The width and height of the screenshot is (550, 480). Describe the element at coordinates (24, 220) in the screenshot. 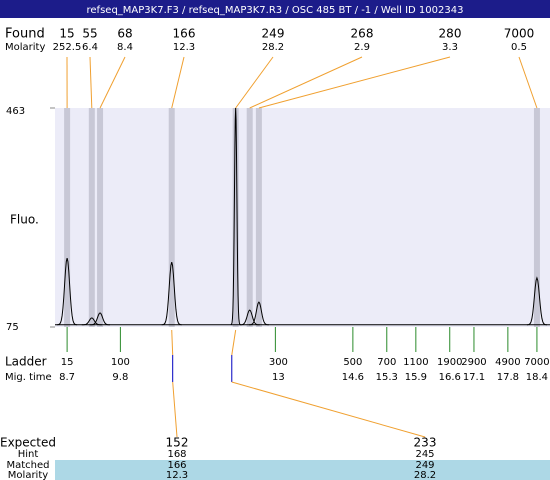

I see `y-label: Fluo.` at that location.